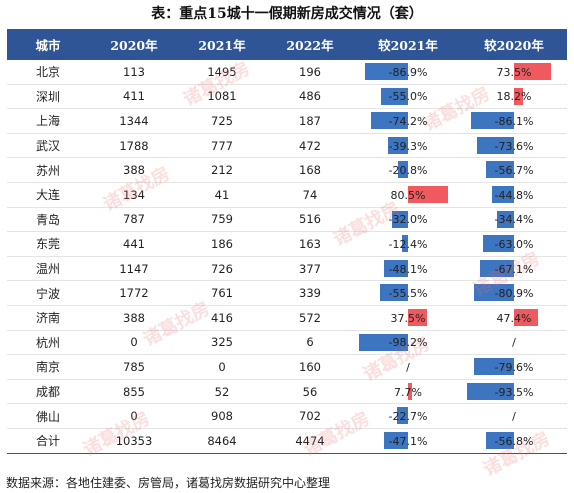 The height and width of the screenshot is (493, 574). I want to click on value-2021: 52, so click(222, 392).